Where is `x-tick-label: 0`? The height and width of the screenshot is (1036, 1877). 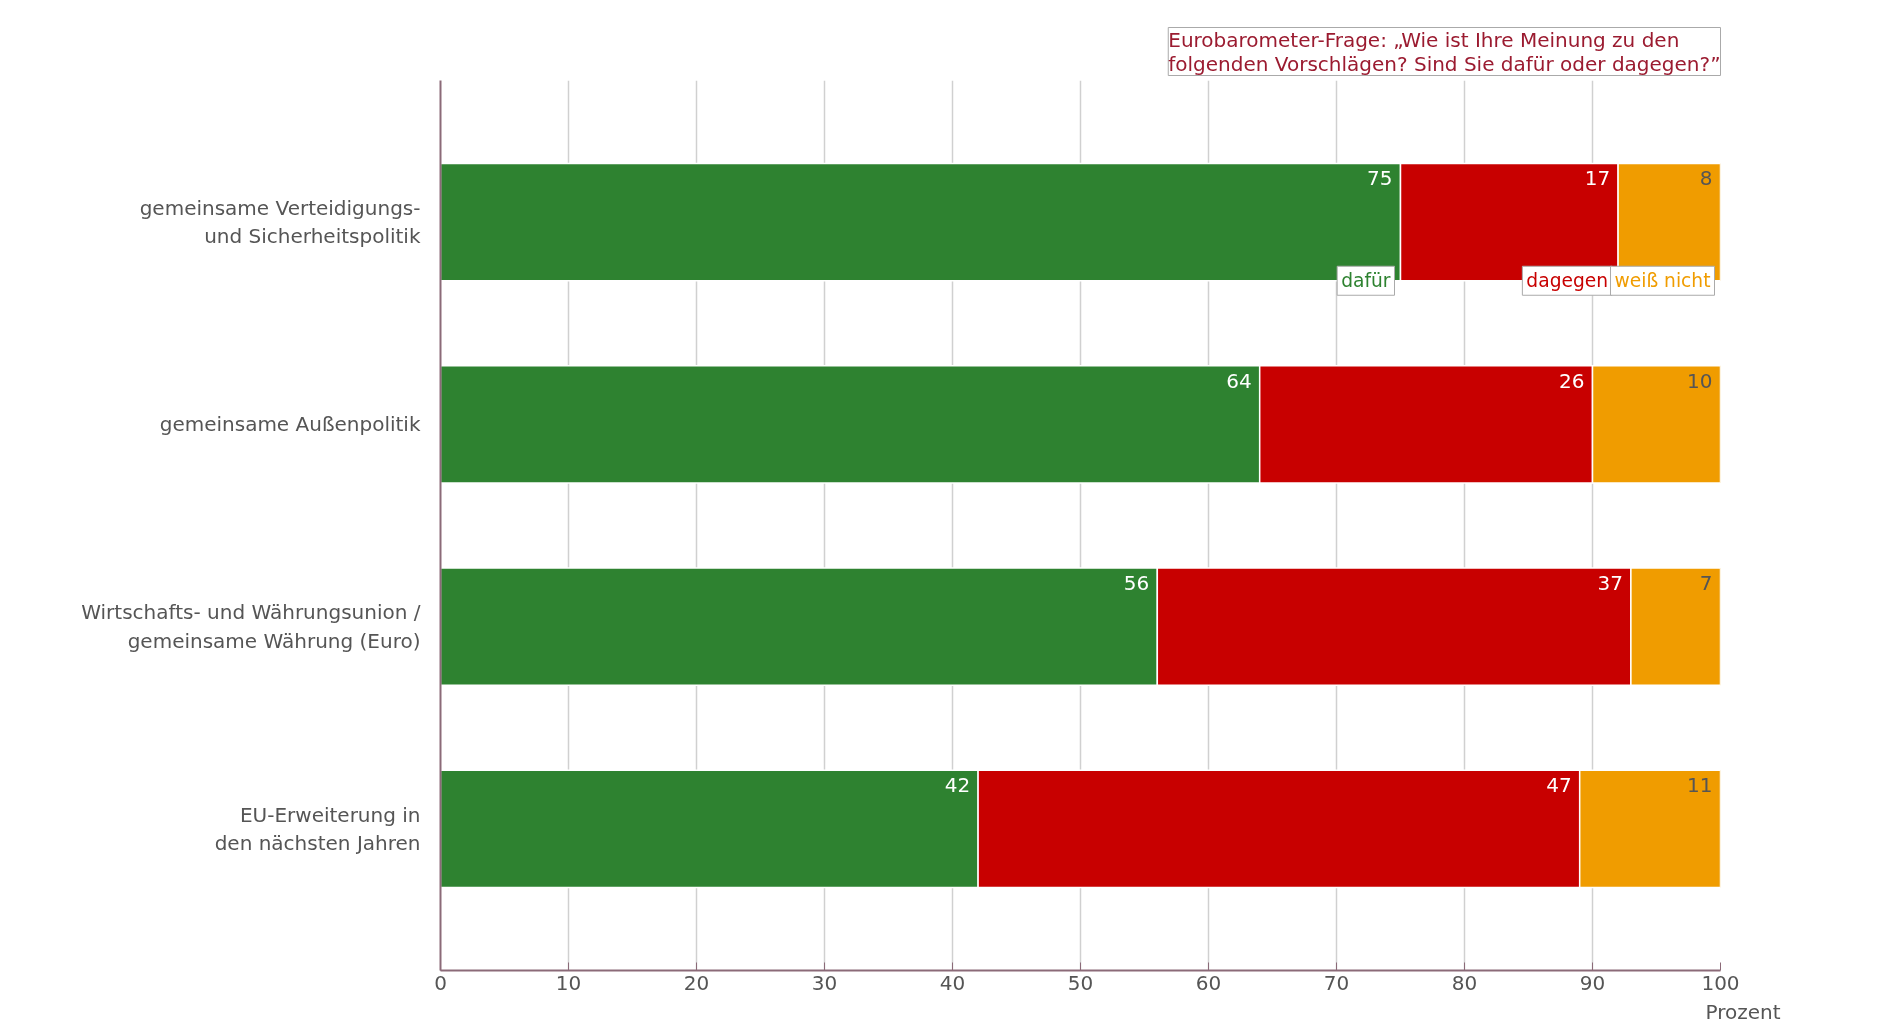 x-tick-label: 0 is located at coordinates (440, 982).